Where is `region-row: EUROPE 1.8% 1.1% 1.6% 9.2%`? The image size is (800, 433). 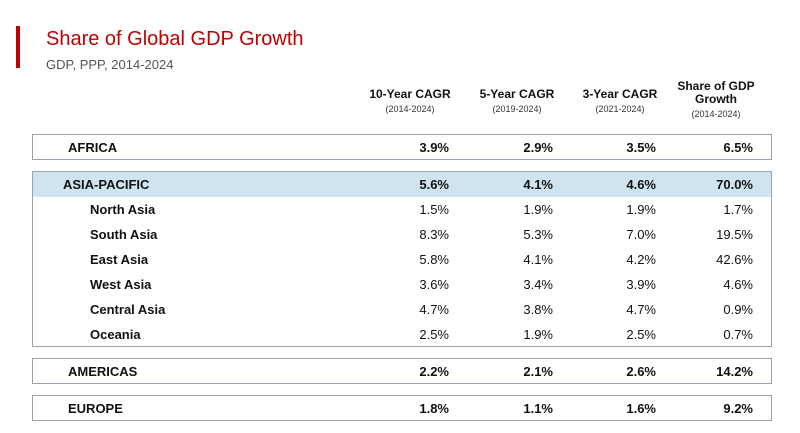
region-row: EUROPE 1.8% 1.1% 1.6% 9.2% is located at coordinates (402, 408).